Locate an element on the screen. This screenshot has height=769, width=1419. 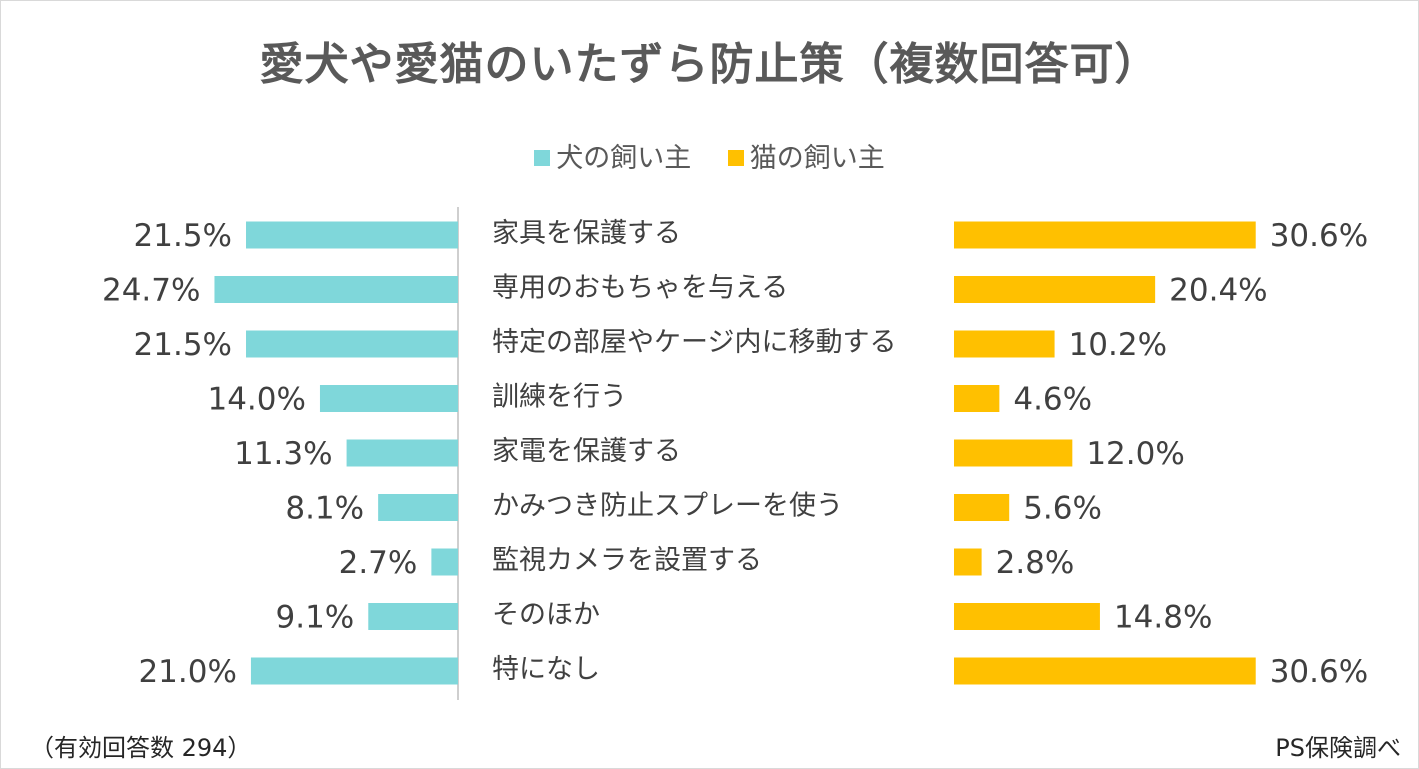
value-label-cat-9: 30.6% is located at coordinates (1319, 672).